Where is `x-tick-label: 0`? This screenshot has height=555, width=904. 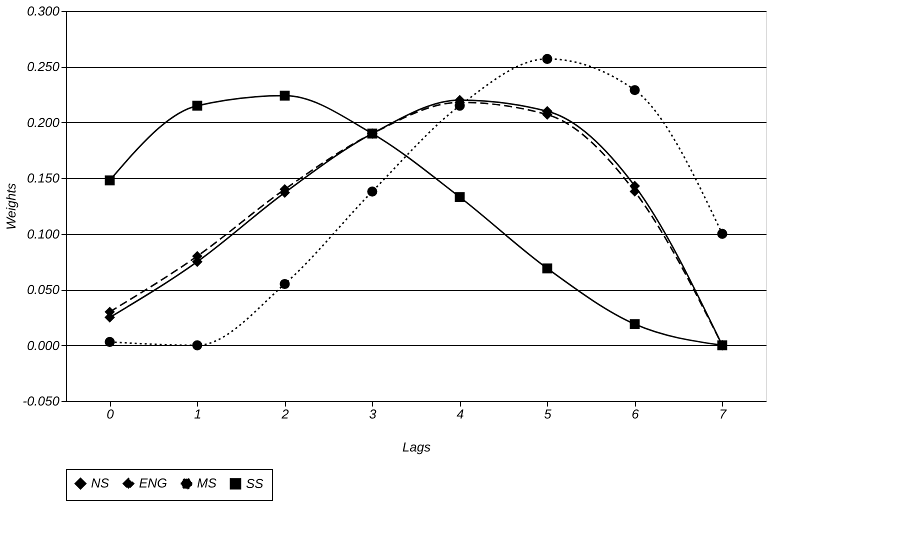 x-tick-label: 0 is located at coordinates (110, 414).